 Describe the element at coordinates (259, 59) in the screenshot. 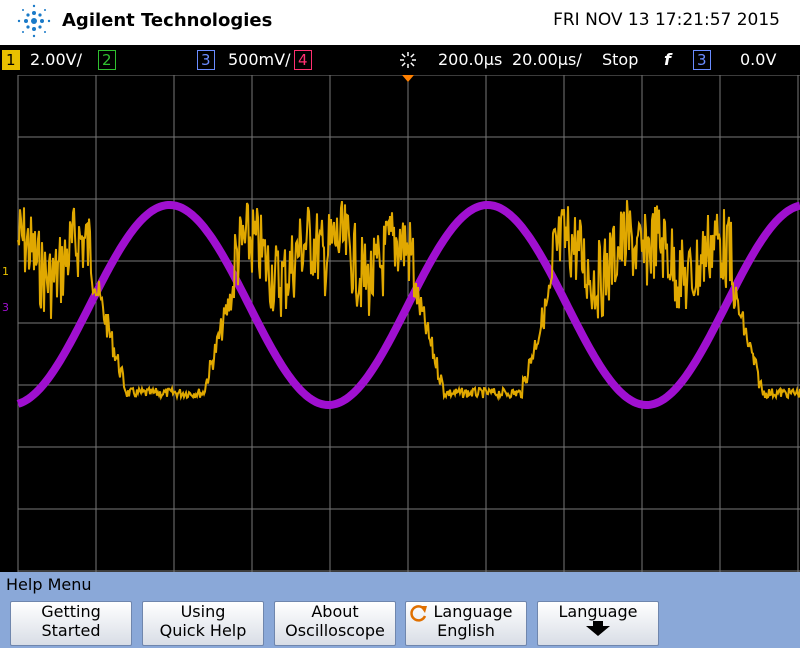

I see `ch3-scale: 500mV/` at that location.